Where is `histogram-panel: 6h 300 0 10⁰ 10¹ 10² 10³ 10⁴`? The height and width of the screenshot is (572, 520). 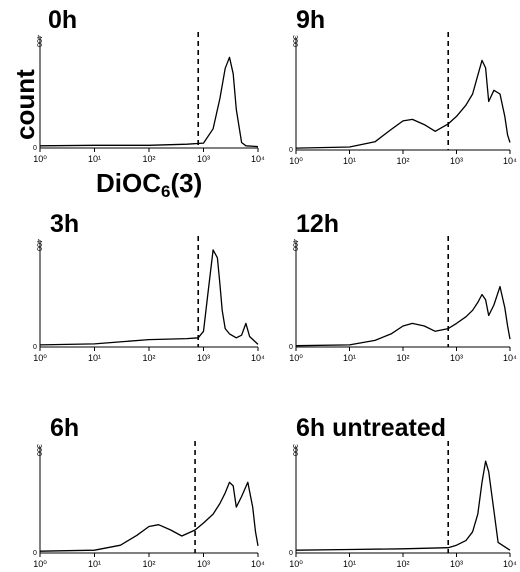
histogram-panel: 6h 300 0 10⁰ 10¹ 10² 10³ 10⁴ is located at coordinates (149, 491).